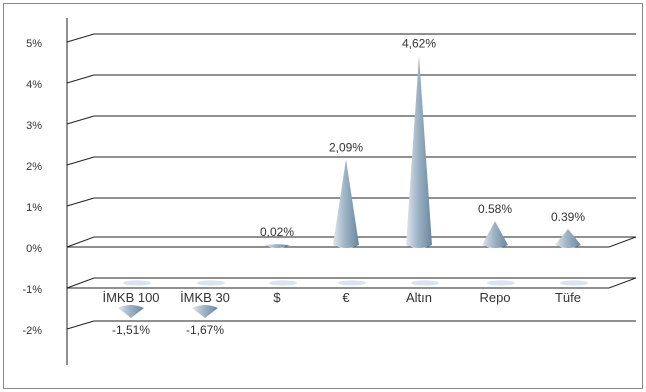  Describe the element at coordinates (346, 297) in the screenshot. I see `category-label: €` at that location.